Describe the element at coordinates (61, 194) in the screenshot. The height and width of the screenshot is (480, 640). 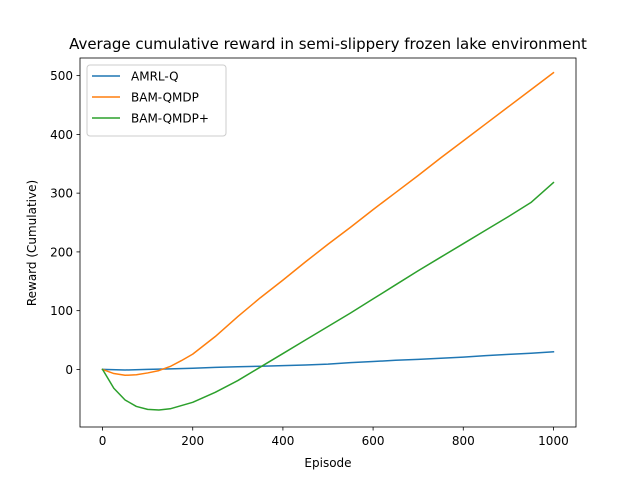
I see `y-tick-label: 300` at that location.